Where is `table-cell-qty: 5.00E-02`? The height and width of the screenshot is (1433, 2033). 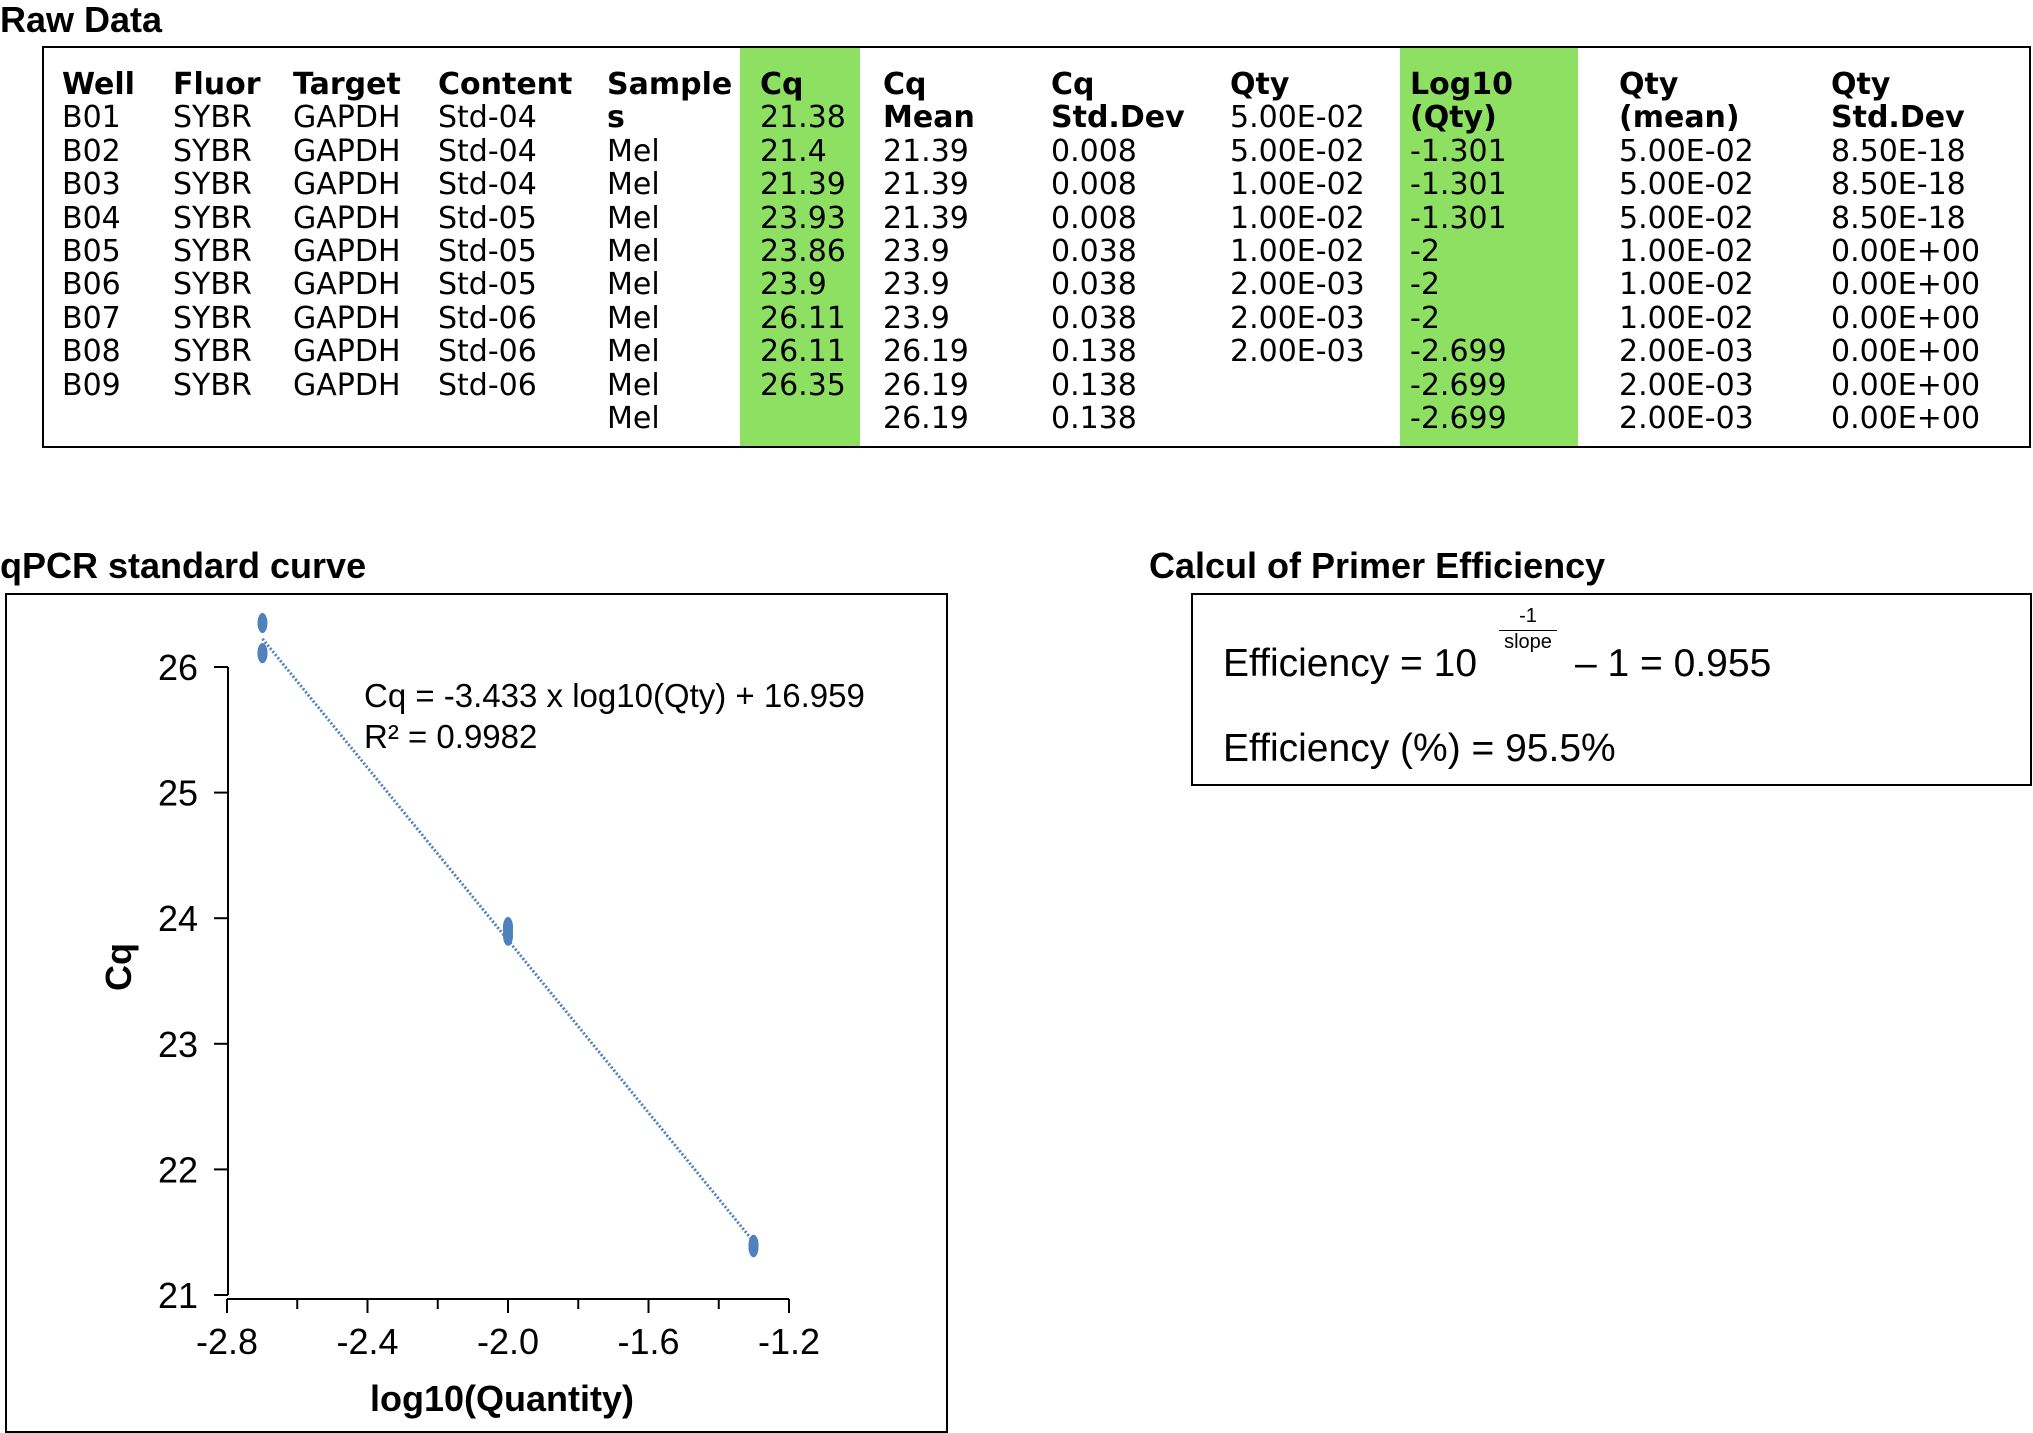
table-cell-qty: 5.00E-02 is located at coordinates (1297, 151).